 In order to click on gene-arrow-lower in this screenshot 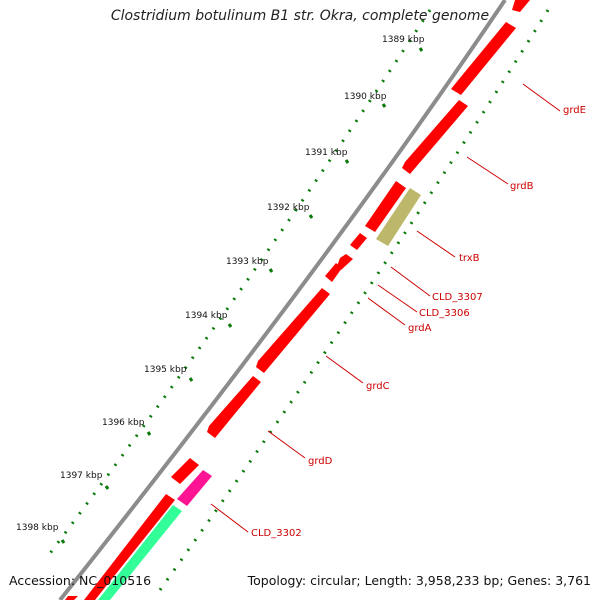, I will do `click(129, 547)`.